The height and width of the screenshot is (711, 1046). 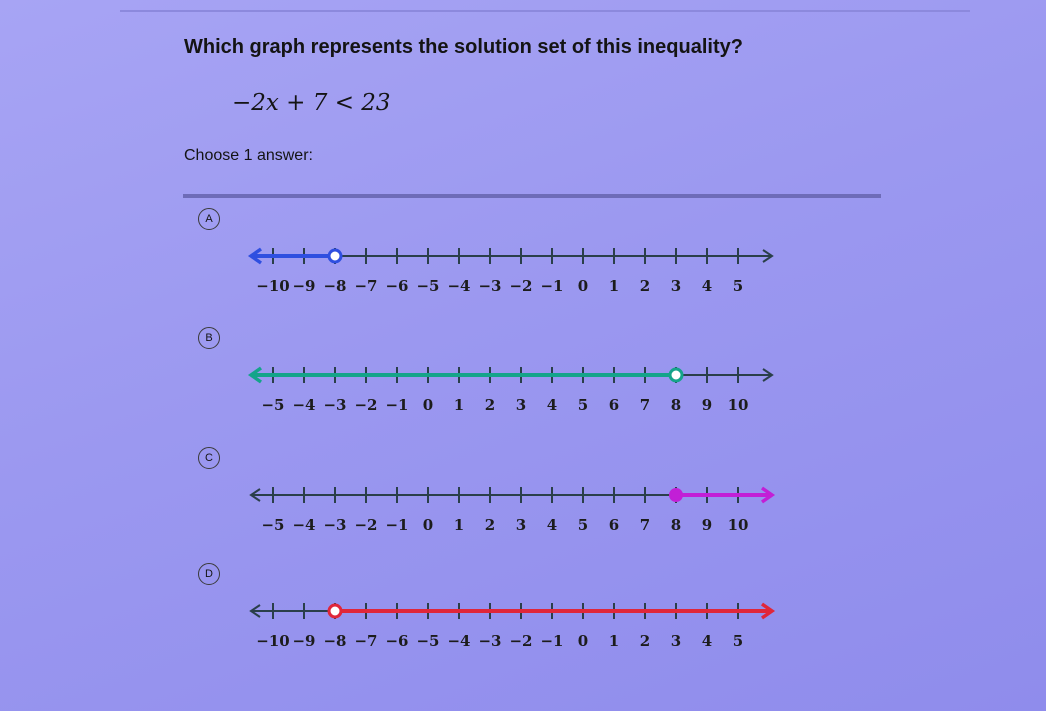 What do you see at coordinates (510, 271) in the screenshot?
I see `number-line-a: −10 −9 −8 −7 −6 −5 −4 −3 −2 −1 0 1 2 3 4 5` at bounding box center [510, 271].